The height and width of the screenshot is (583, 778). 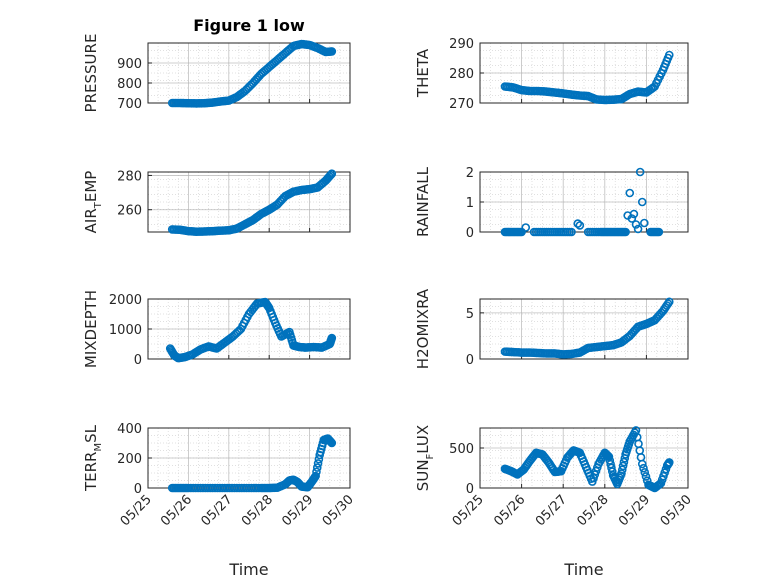 I want to click on y-tick-label: 2000, so click(x=125, y=300).